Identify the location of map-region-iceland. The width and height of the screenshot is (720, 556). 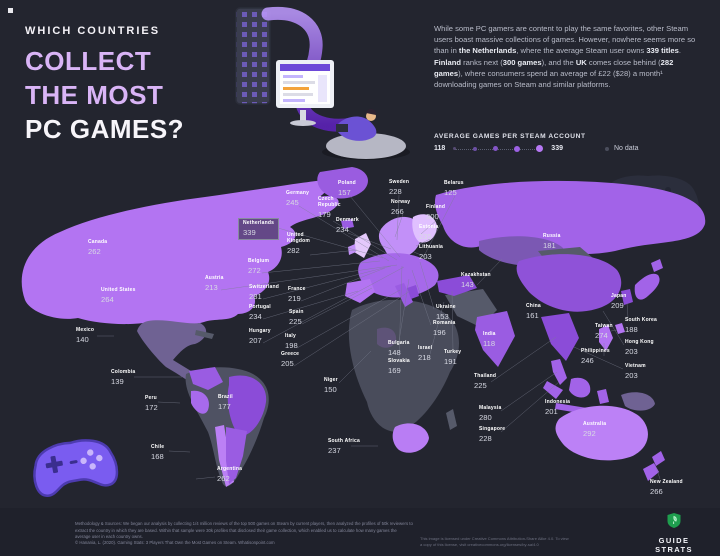
(347, 224).